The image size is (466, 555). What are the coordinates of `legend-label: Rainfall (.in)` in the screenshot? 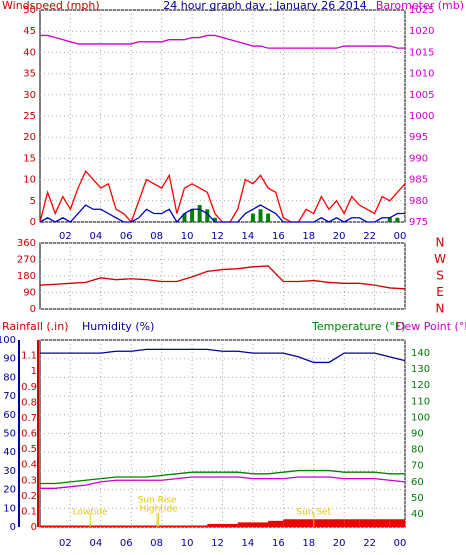 It's located at (35, 326).